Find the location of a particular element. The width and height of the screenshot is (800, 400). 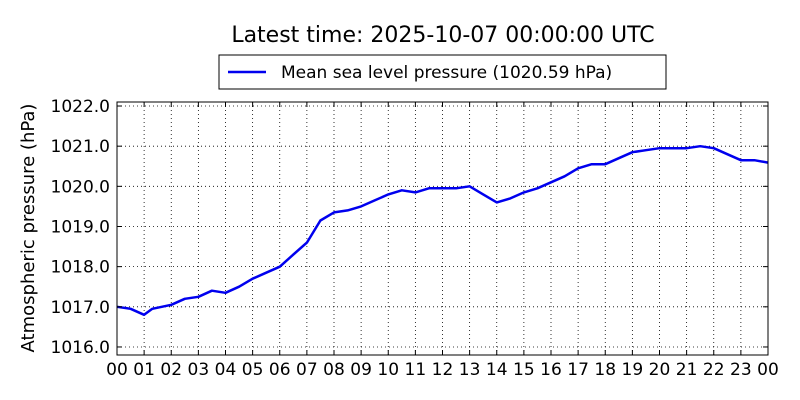

x-tick-label: 19 is located at coordinates (633, 370).